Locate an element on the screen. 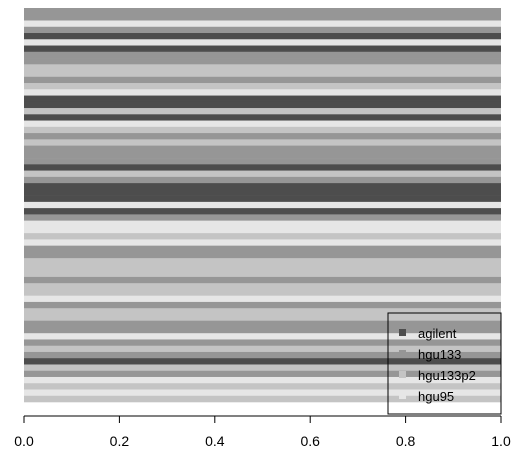 The height and width of the screenshot is (456, 511). legend-box is located at coordinates (444, 363).